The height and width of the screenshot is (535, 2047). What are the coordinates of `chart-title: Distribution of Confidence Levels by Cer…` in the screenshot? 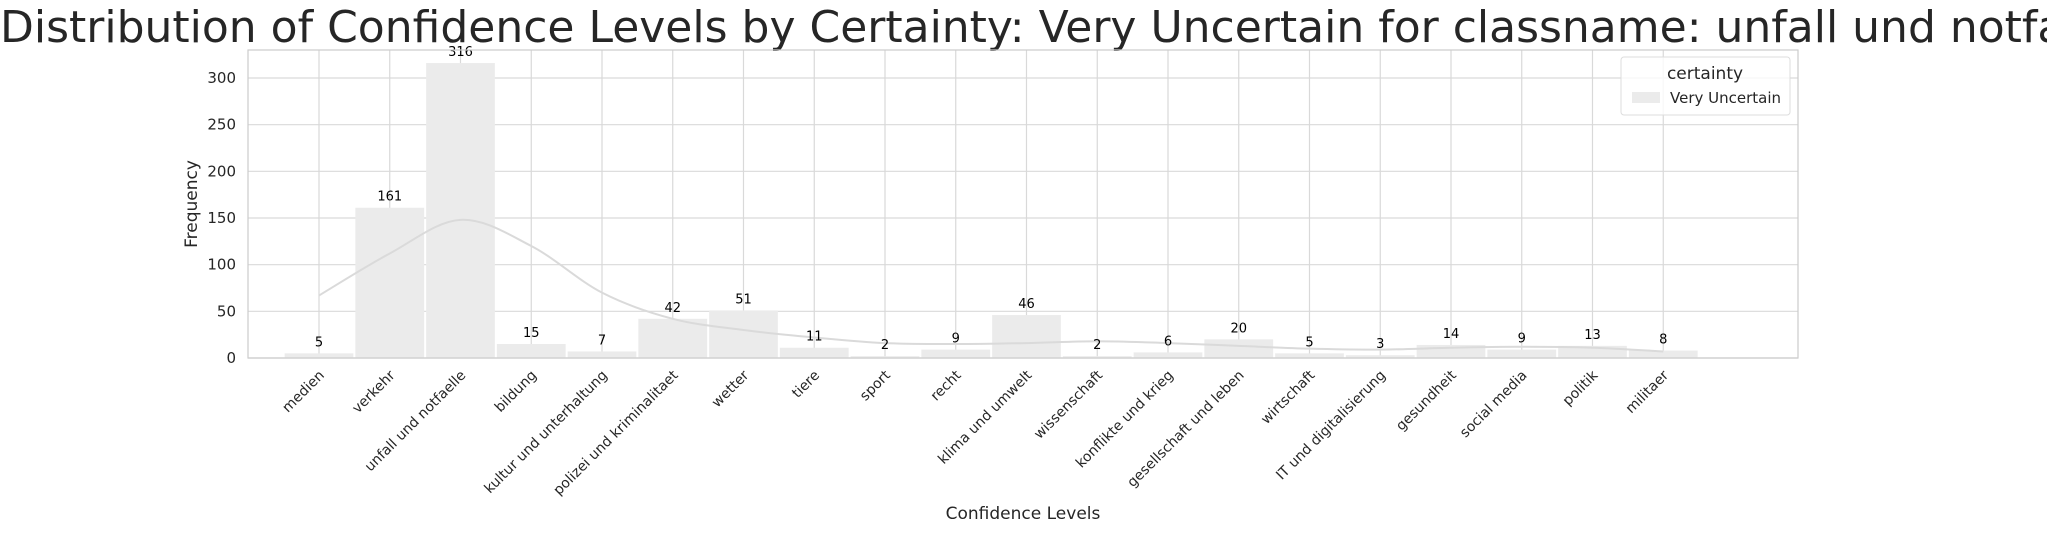 It's located at (1023, 27).